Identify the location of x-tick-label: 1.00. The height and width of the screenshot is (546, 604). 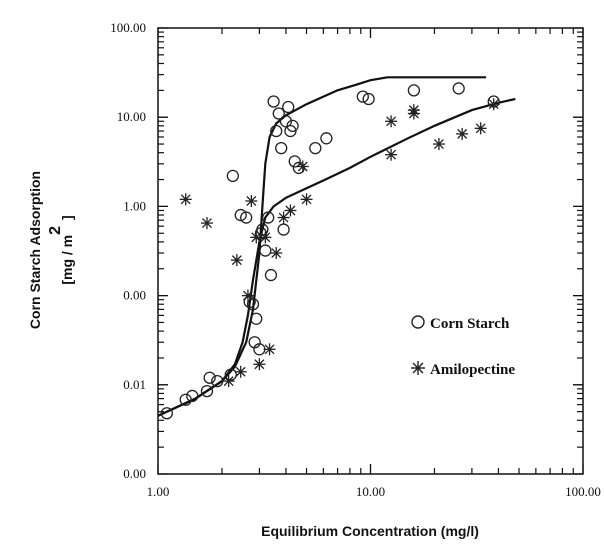
(158, 491).